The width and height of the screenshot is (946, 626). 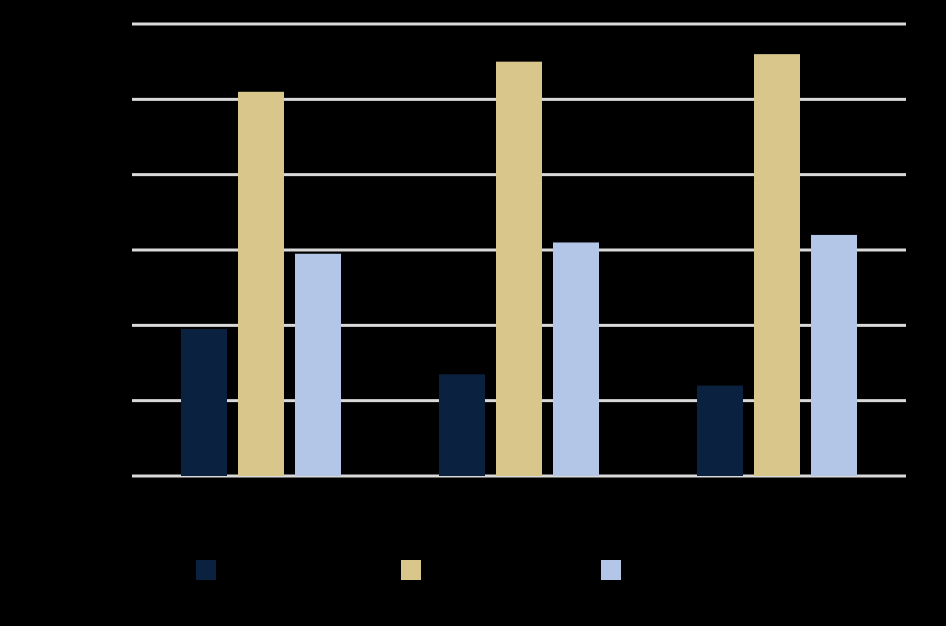 I want to click on y-tick-label: 50, so click(x=113, y=99).